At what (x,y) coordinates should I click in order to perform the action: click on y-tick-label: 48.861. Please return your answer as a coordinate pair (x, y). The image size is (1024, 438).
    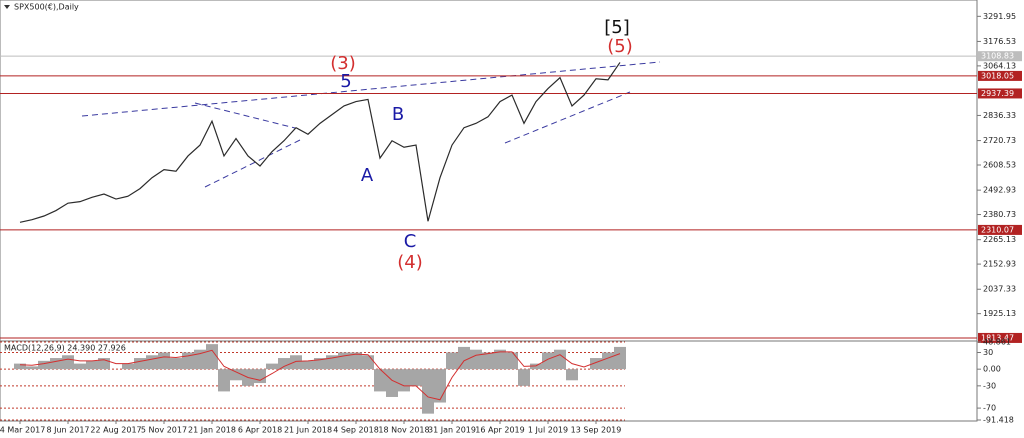
    Looking at the image, I should click on (997, 342).